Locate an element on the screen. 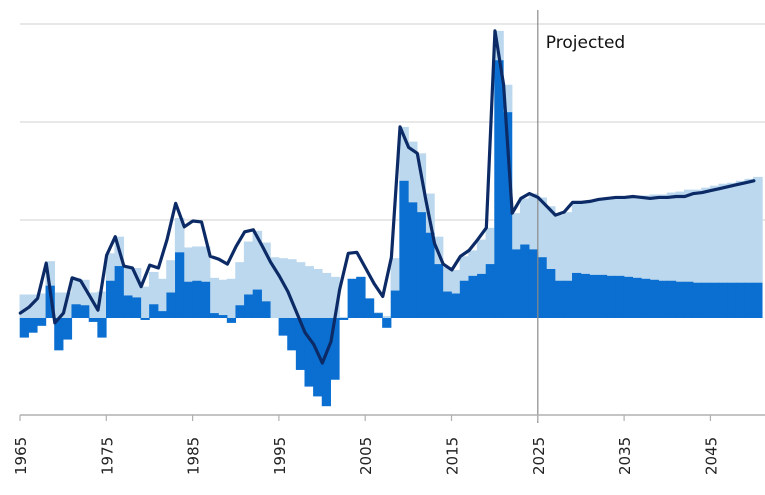 This screenshot has width=765, height=495. x-tick-label: 2045 is located at coordinates (711, 456).